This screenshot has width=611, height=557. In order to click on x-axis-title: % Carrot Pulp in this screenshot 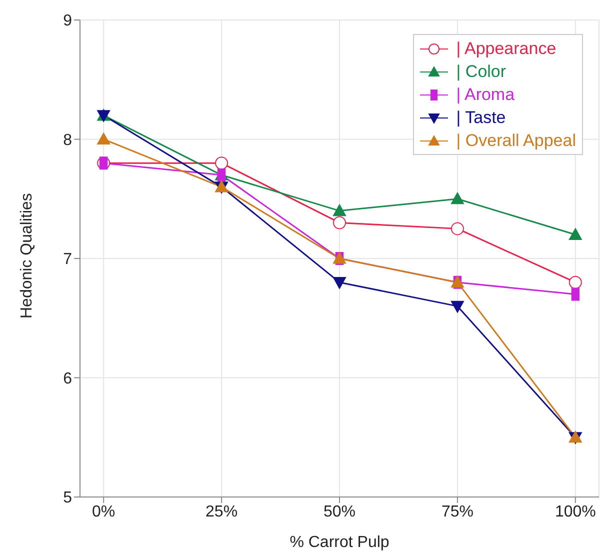, I will do `click(340, 542)`.